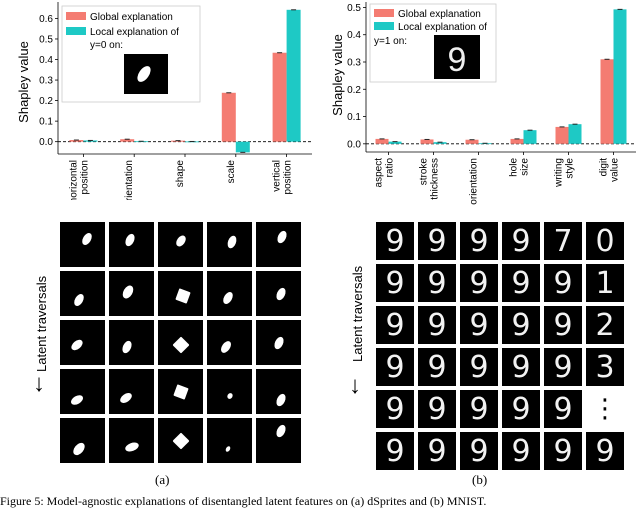  What do you see at coordinates (390, 41) in the screenshot?
I see `legend-b-local-label-2: y=1 on:` at bounding box center [390, 41].